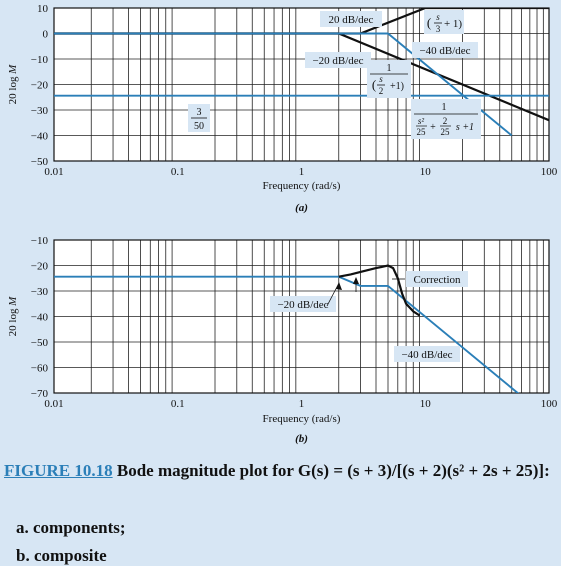 This screenshot has width=561, height=566. Describe the element at coordinates (58, 470) in the screenshot. I see `figure-link: FIGURE 10.18` at that location.